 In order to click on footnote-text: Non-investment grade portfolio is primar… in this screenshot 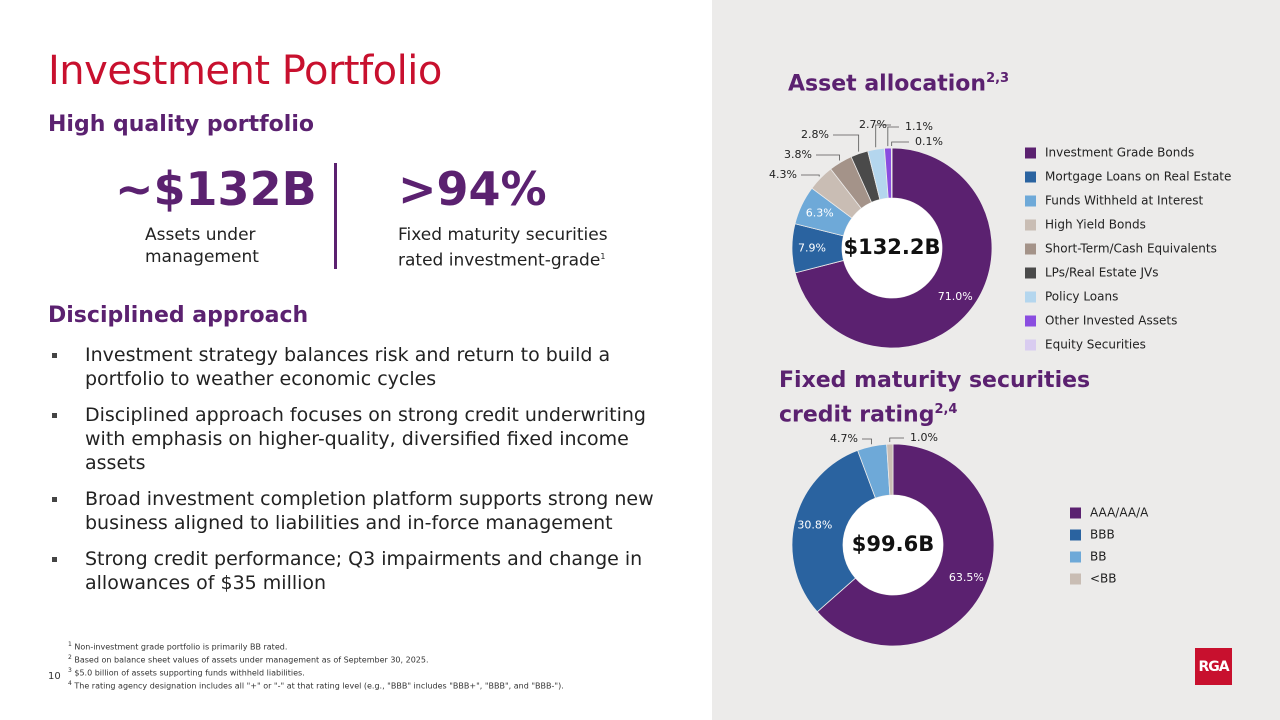, I will do `click(181, 647)`.